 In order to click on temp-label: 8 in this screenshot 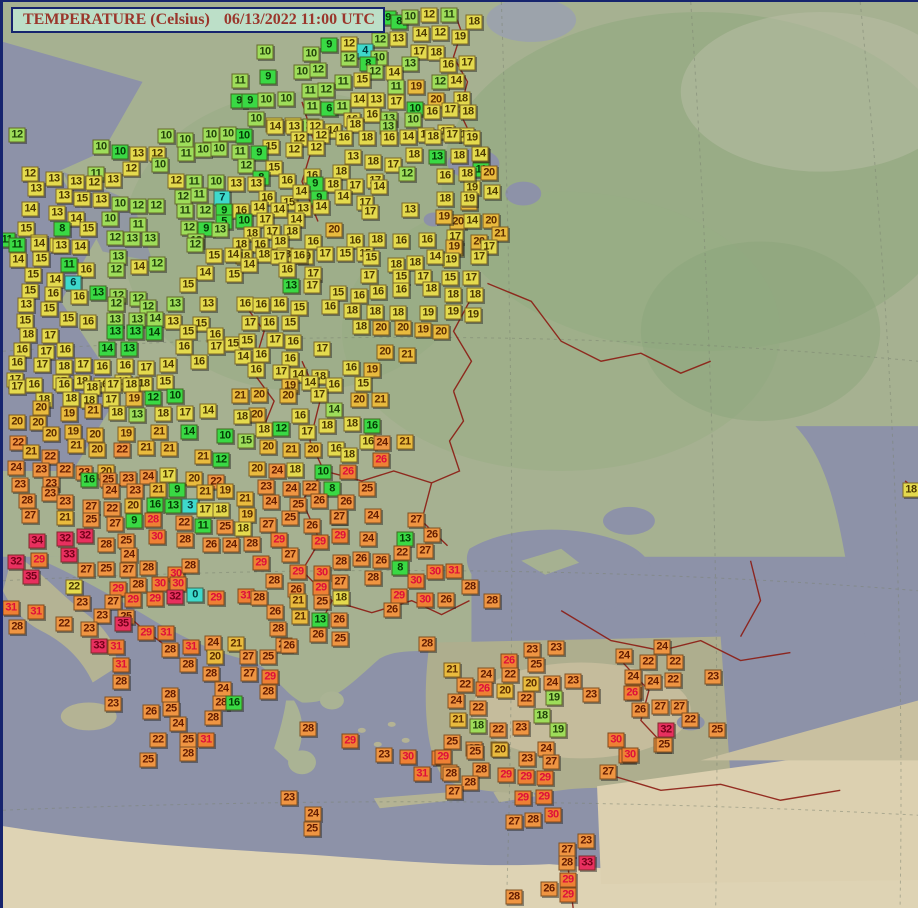, I will do `click(62, 229)`.